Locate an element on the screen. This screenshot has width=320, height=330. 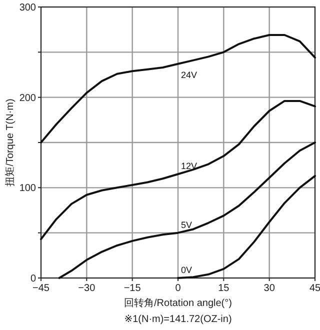
series-label: 0V is located at coordinates (186, 270).